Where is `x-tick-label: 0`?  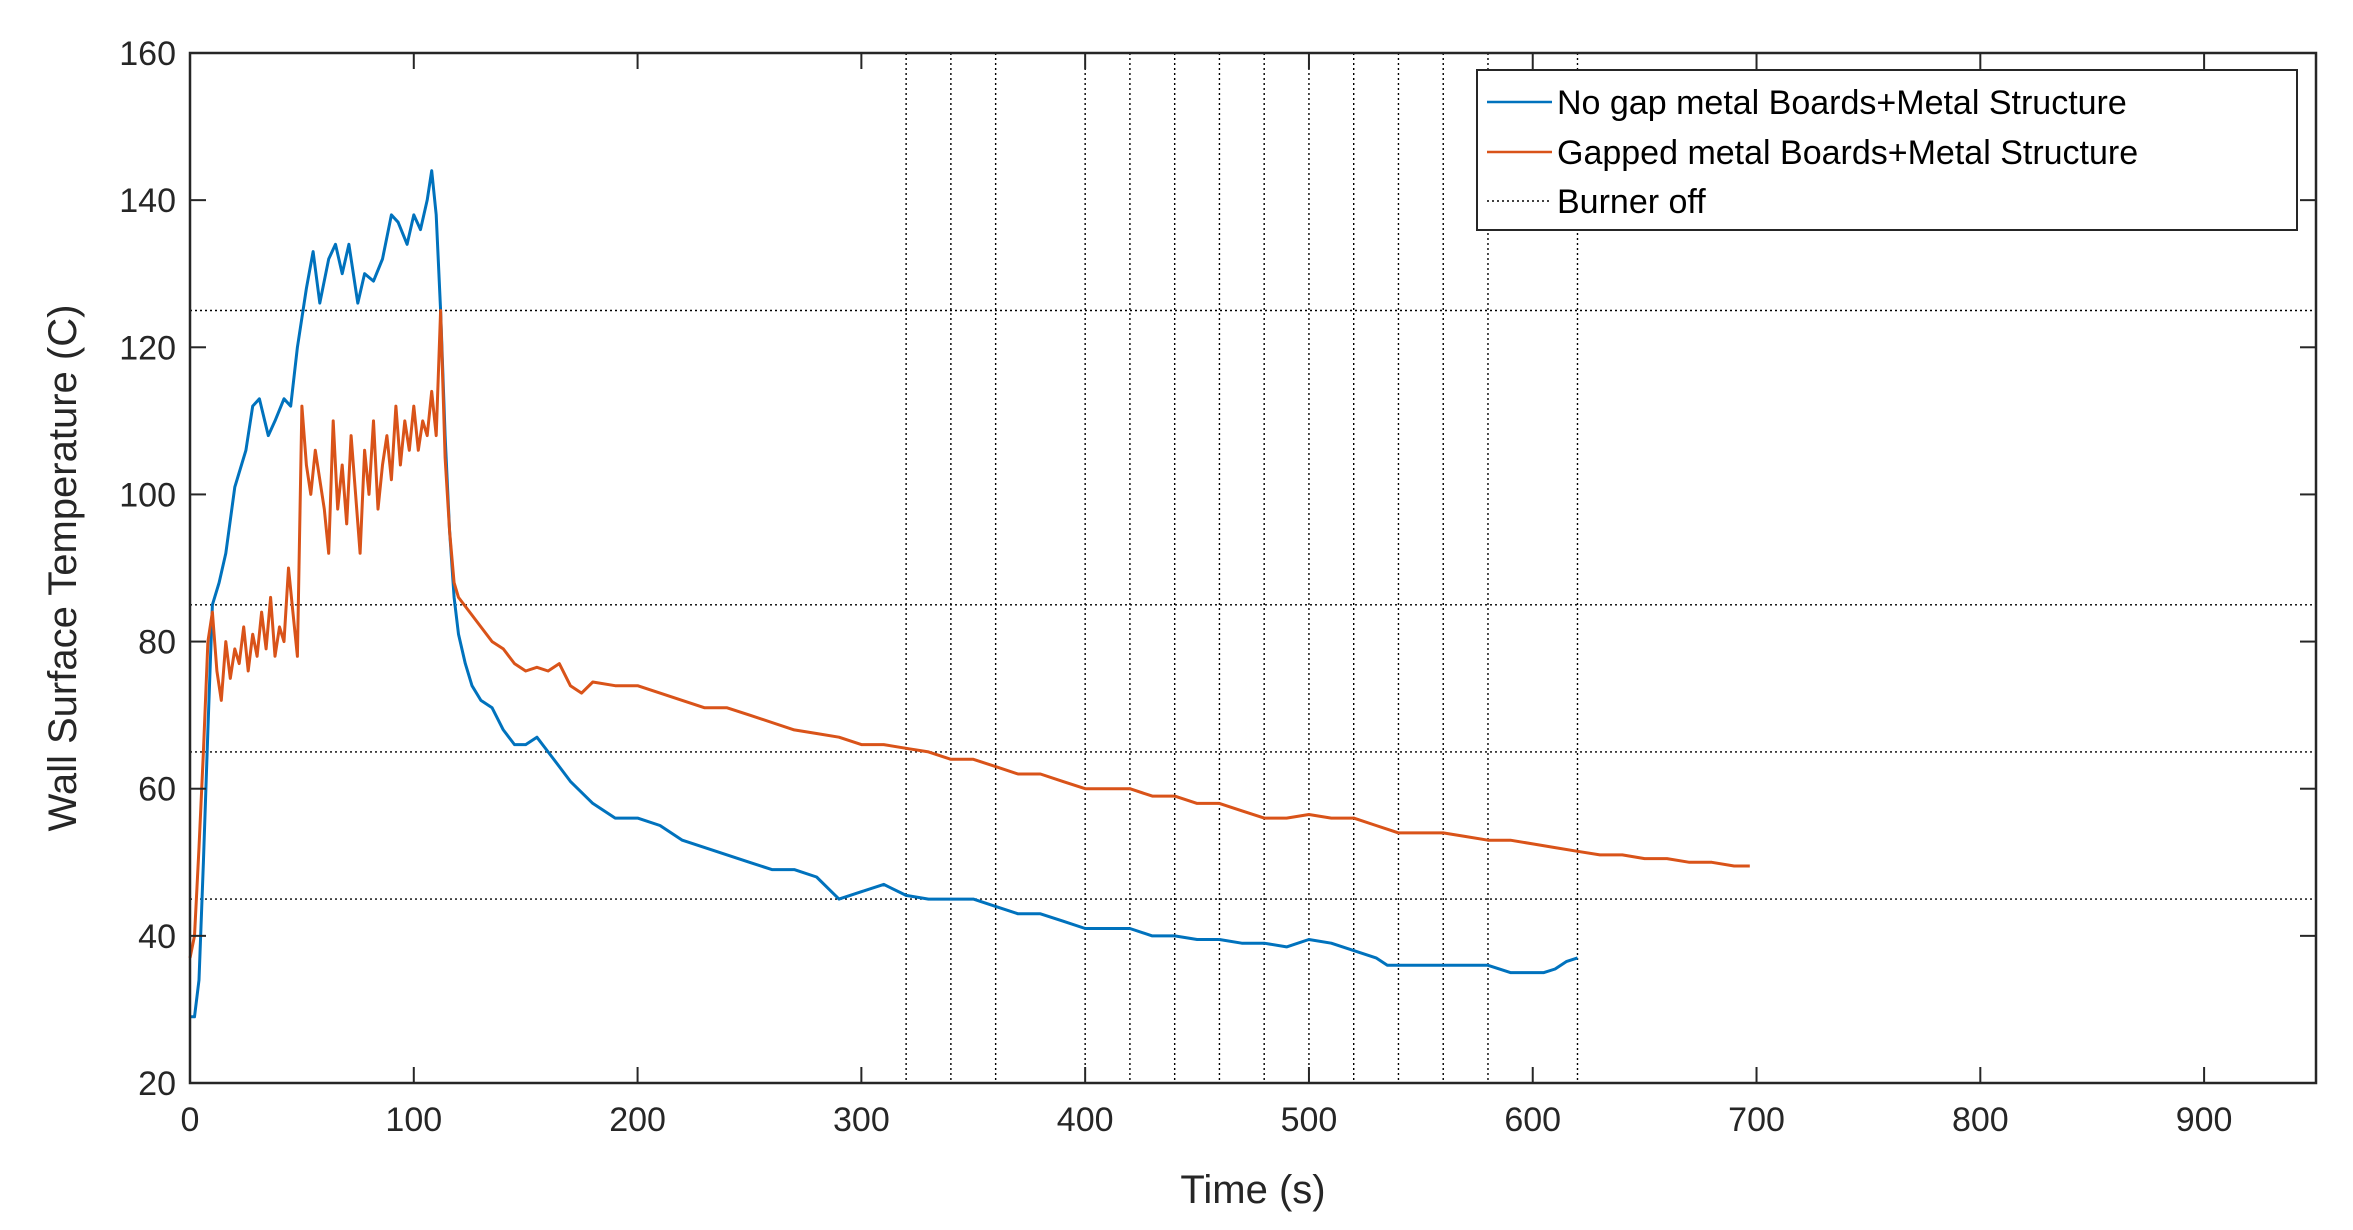 x-tick-label: 0 is located at coordinates (190, 1120).